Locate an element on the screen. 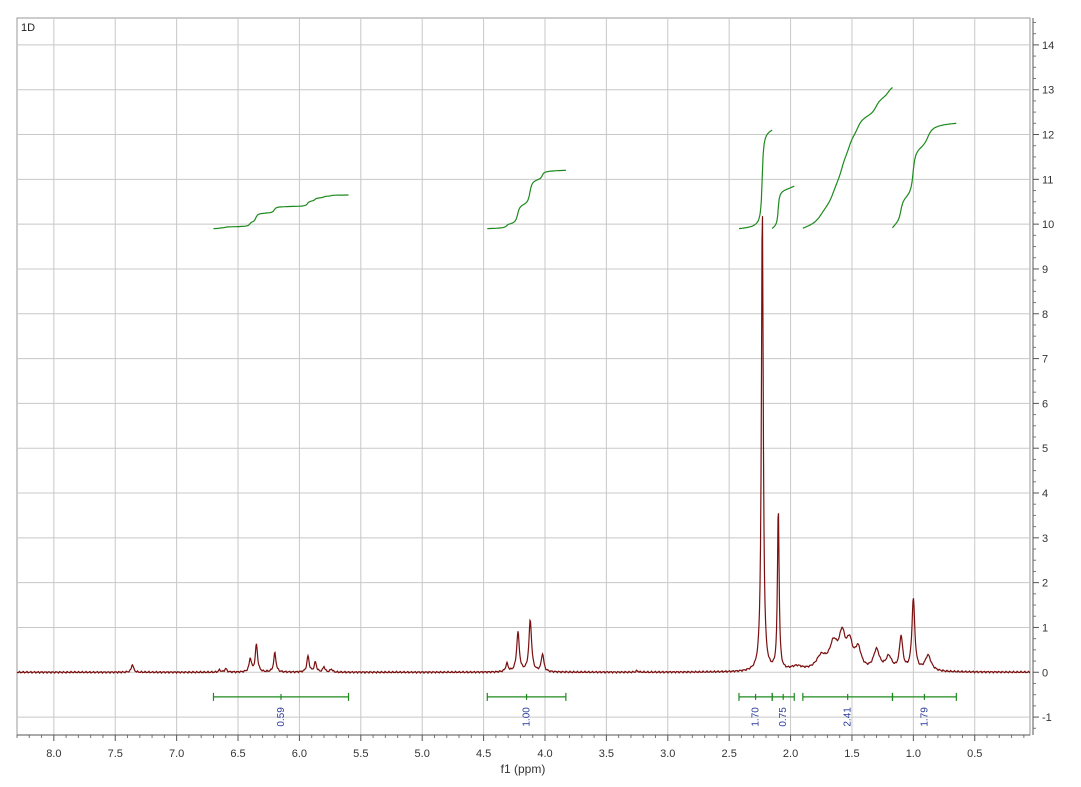 This screenshot has width=1081, height=787. x-tick-label: 5.0 is located at coordinates (422, 754).